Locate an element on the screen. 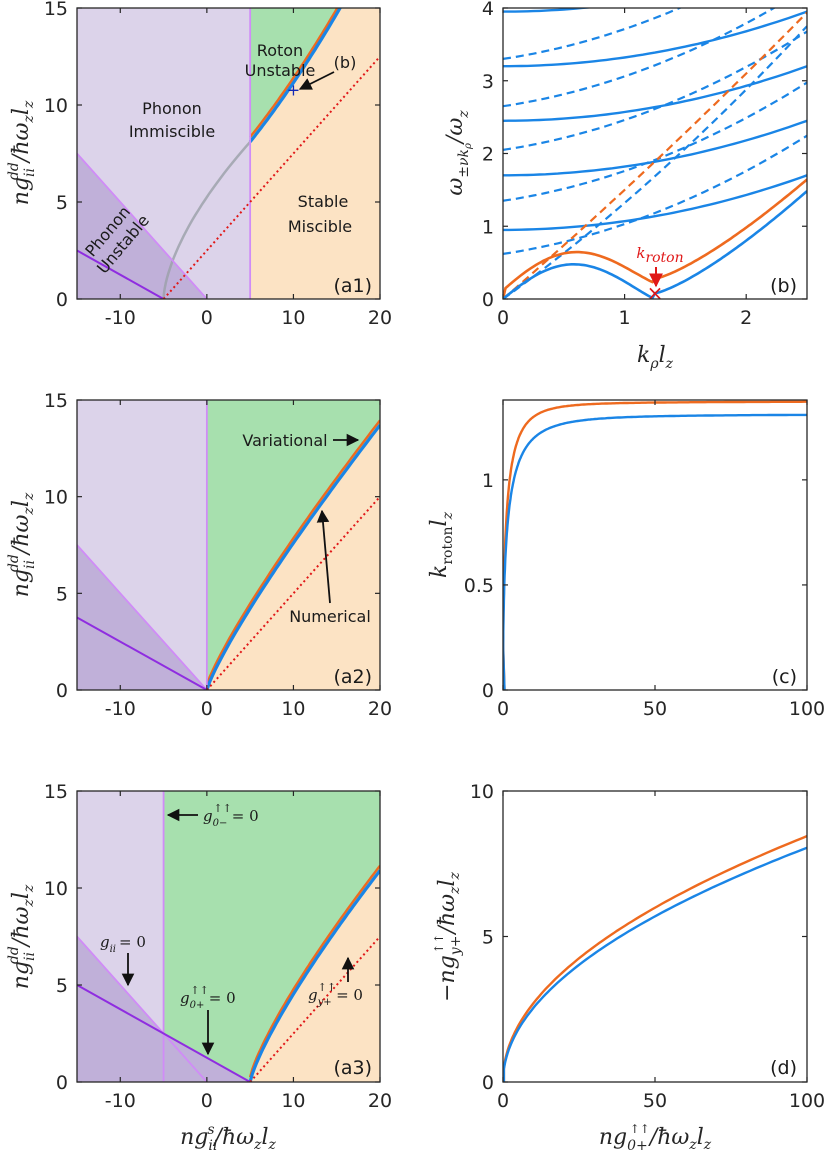 Image resolution: width=830 pixels, height=1161 pixels. a1-xtick-label-3: 20 is located at coordinates (380, 318).